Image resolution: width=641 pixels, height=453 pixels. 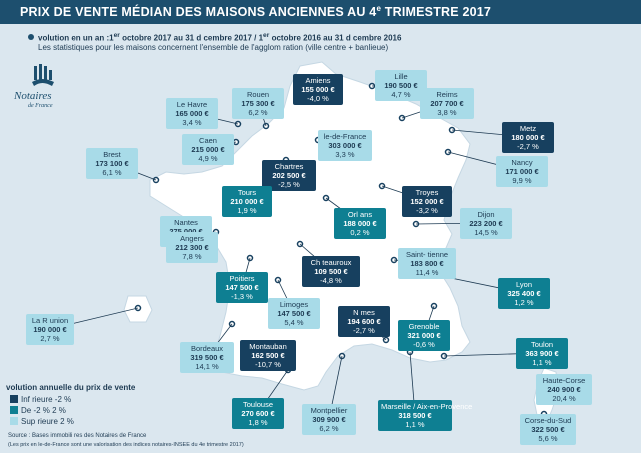 I want to click on city-name: Lille, so click(x=401, y=76).